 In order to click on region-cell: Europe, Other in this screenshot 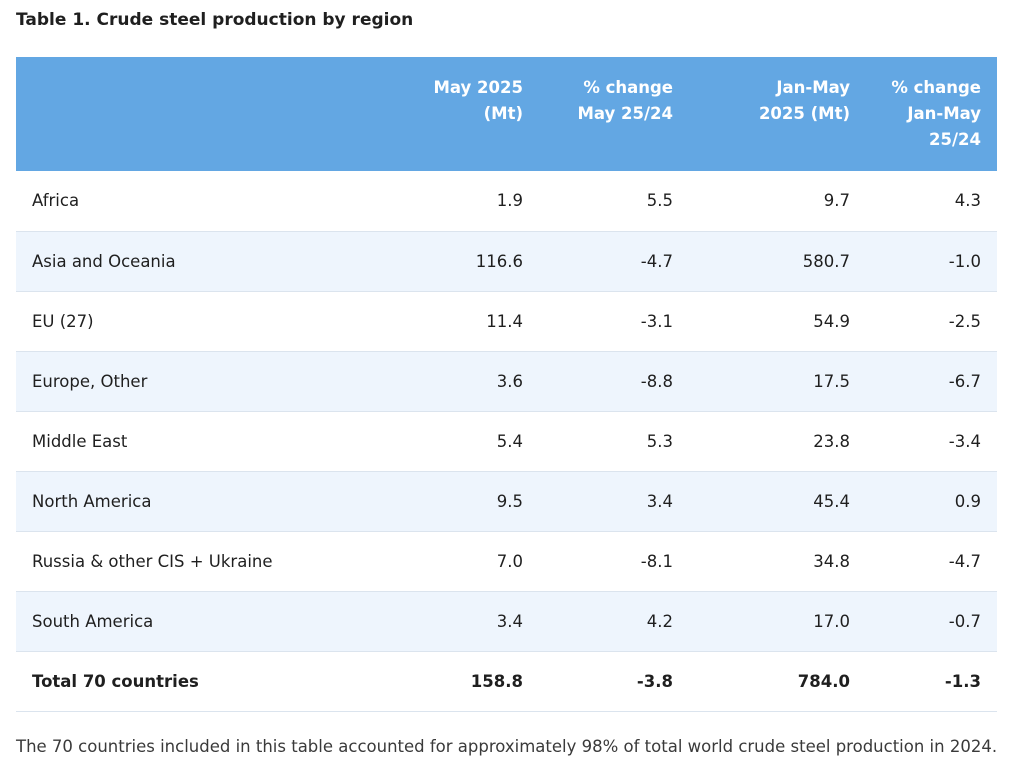, I will do `click(90, 381)`.